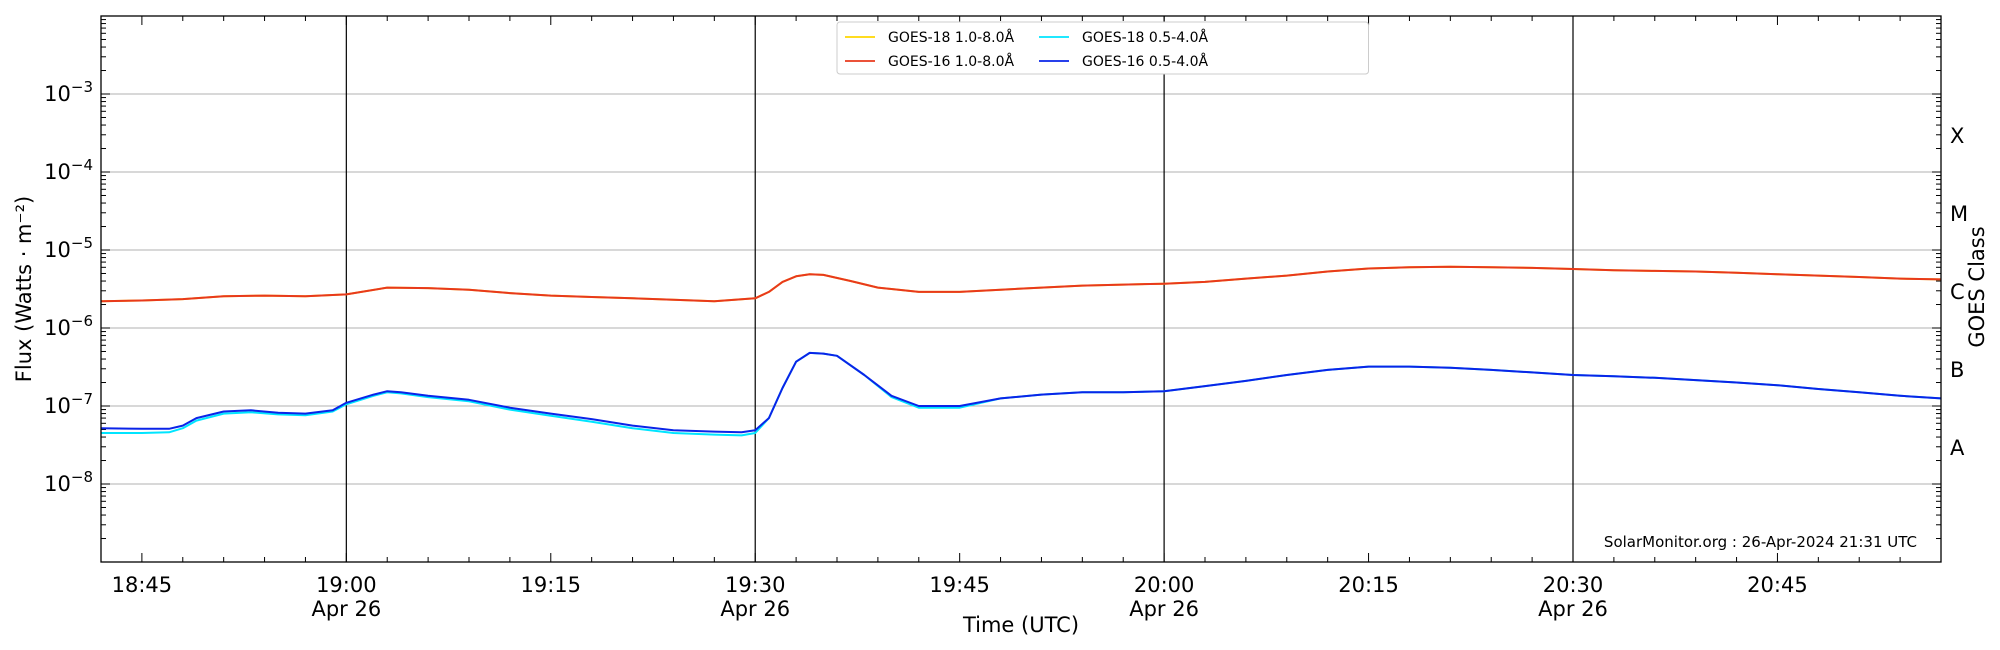  What do you see at coordinates (1777, 585) in the screenshot?
I see `x-tick-label: 20:45` at bounding box center [1777, 585].